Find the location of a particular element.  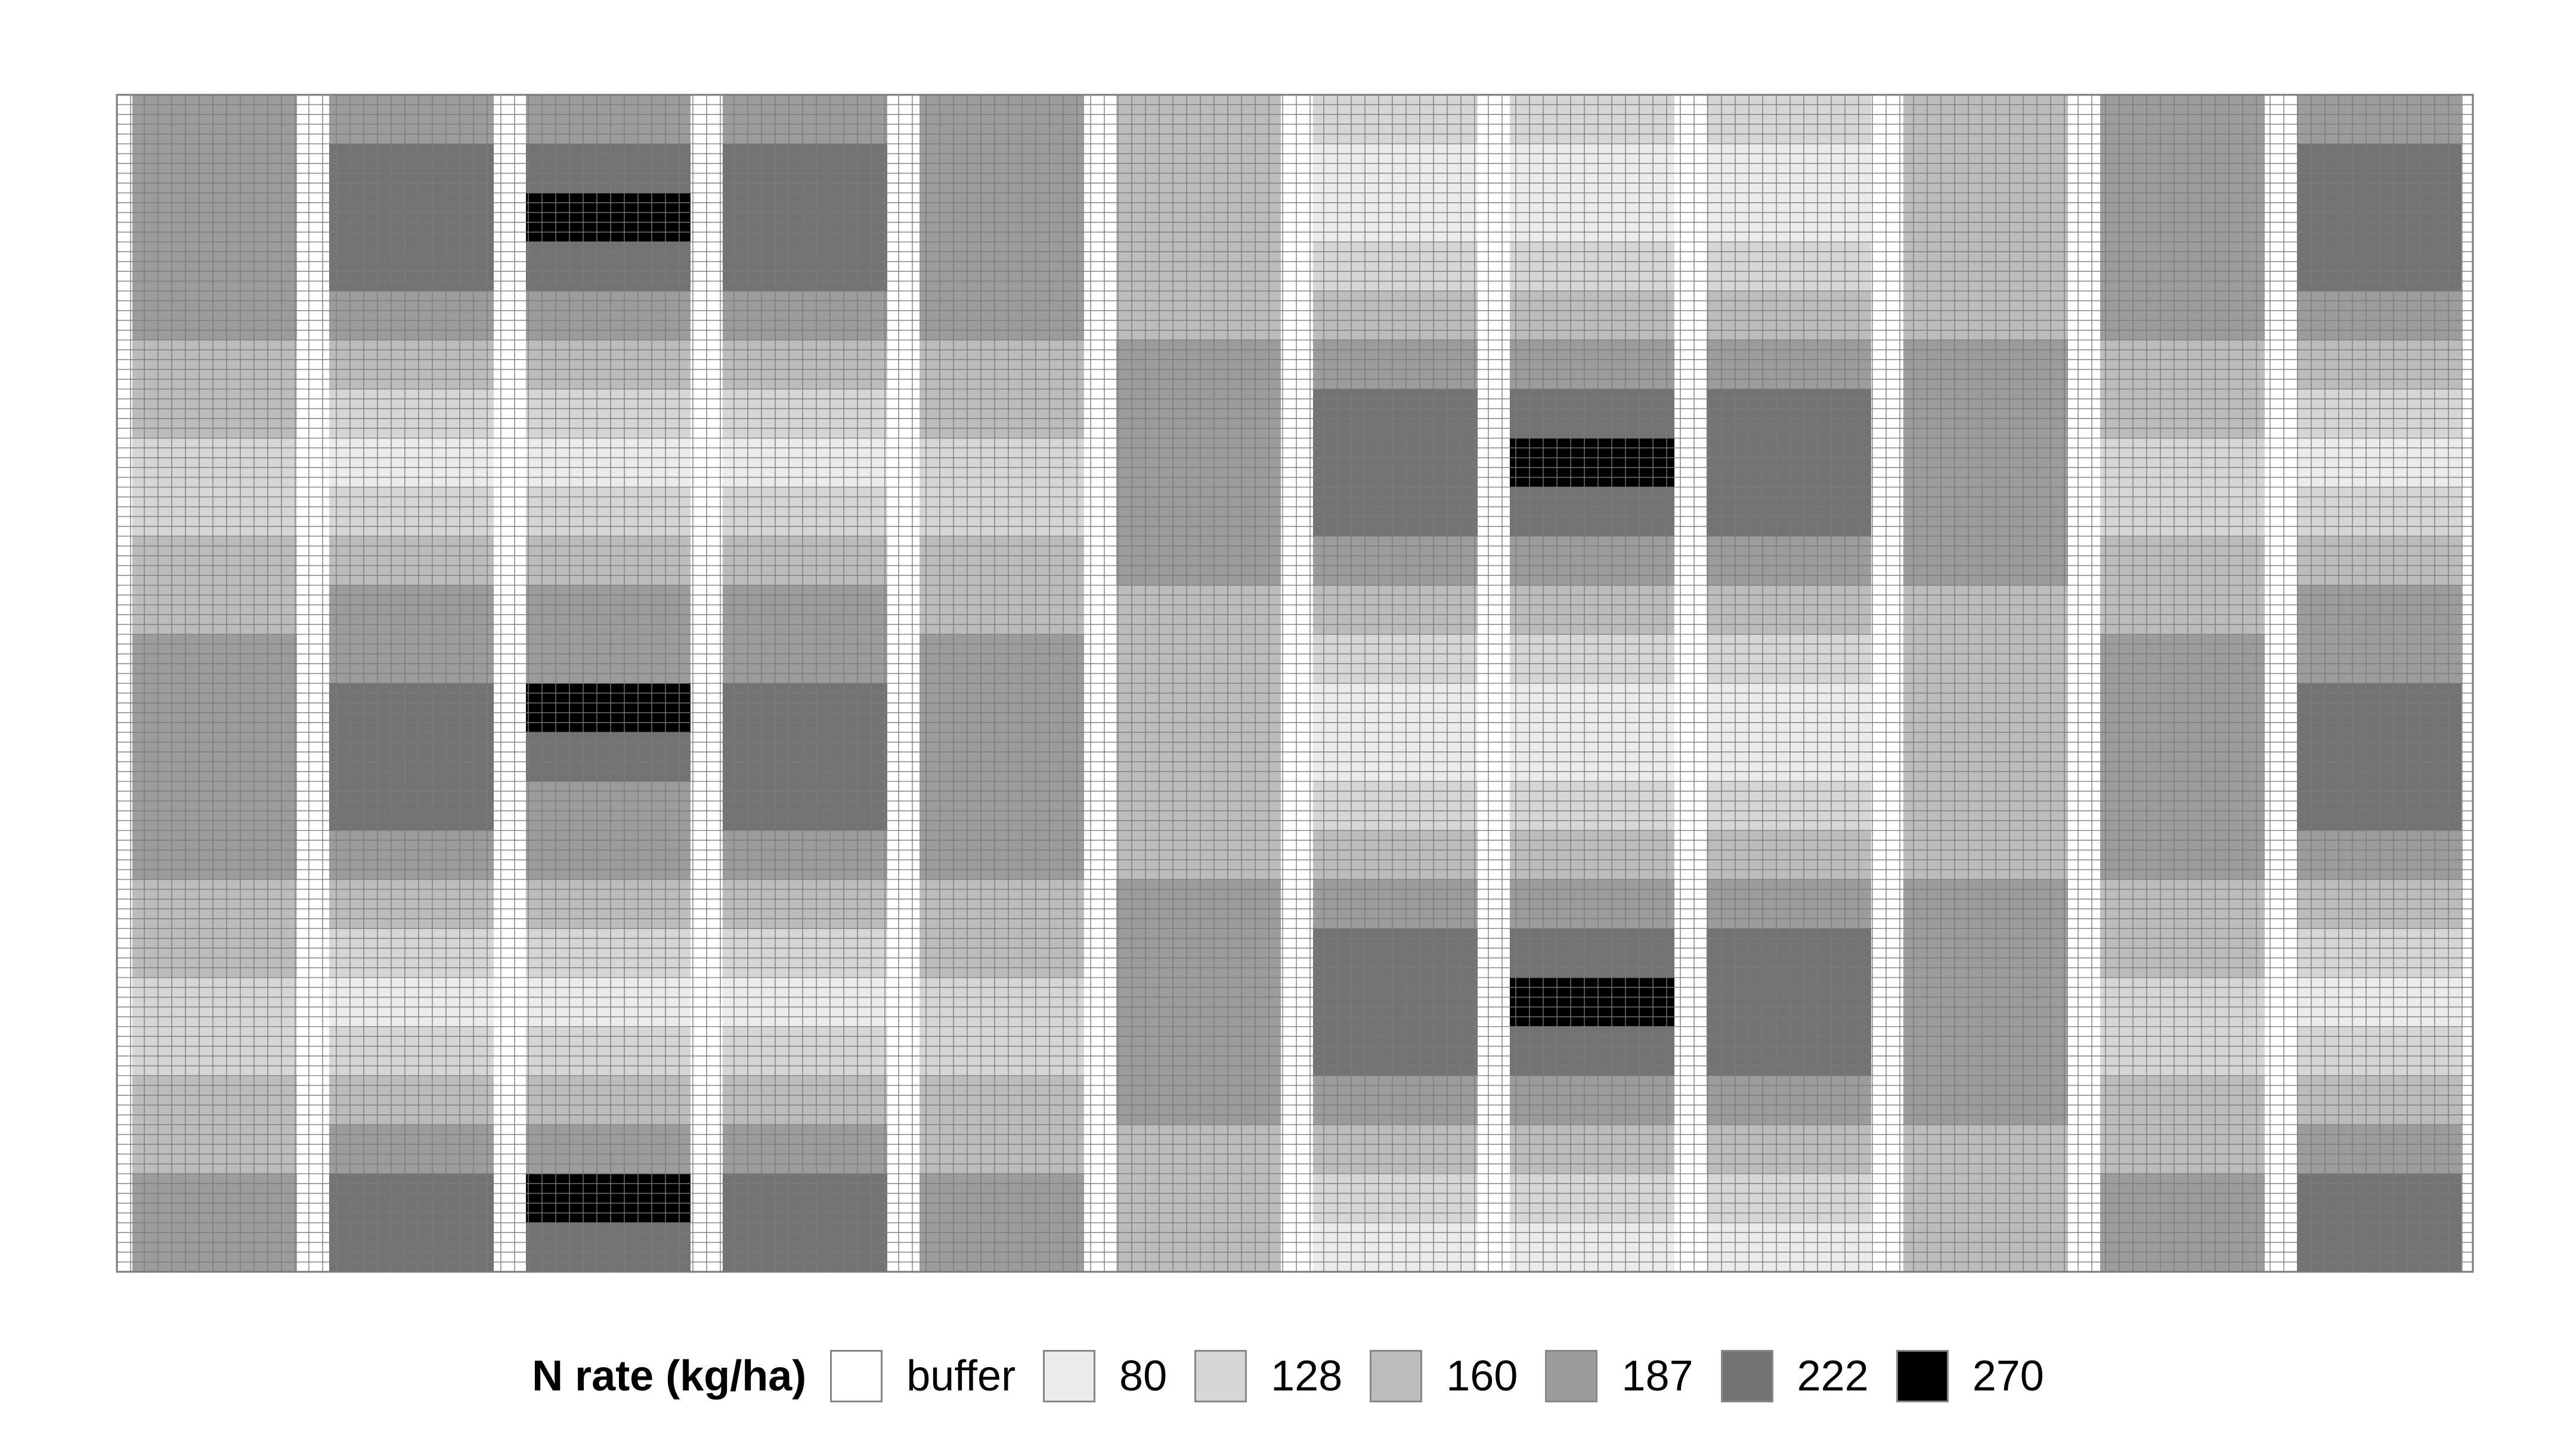

legend-key is located at coordinates (1396, 1376).